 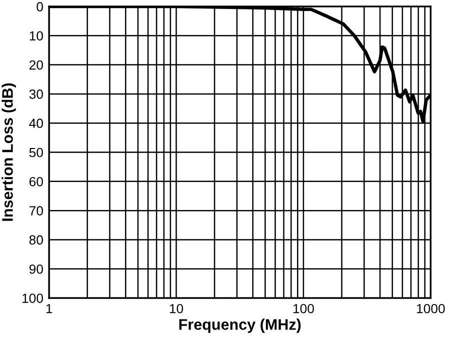 I want to click on y-tick-label: 0, so click(x=39, y=7).